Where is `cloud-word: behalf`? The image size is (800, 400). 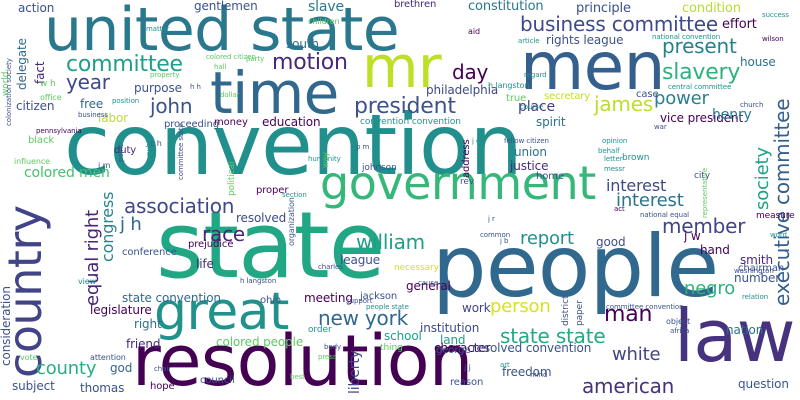 cloud-word: behalf is located at coordinates (609, 151).